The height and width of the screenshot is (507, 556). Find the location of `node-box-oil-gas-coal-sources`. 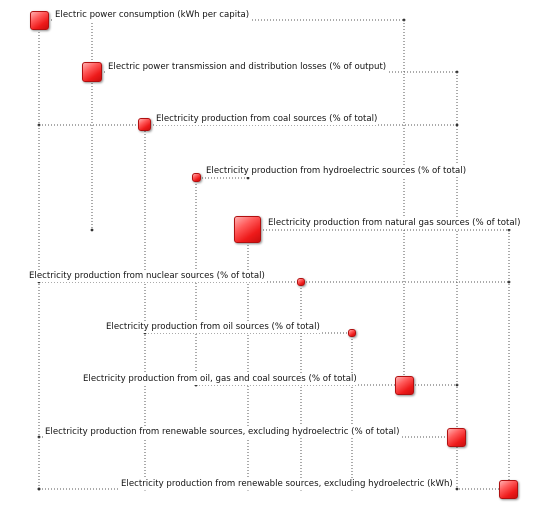

node-box-oil-gas-coal-sources is located at coordinates (404, 385).